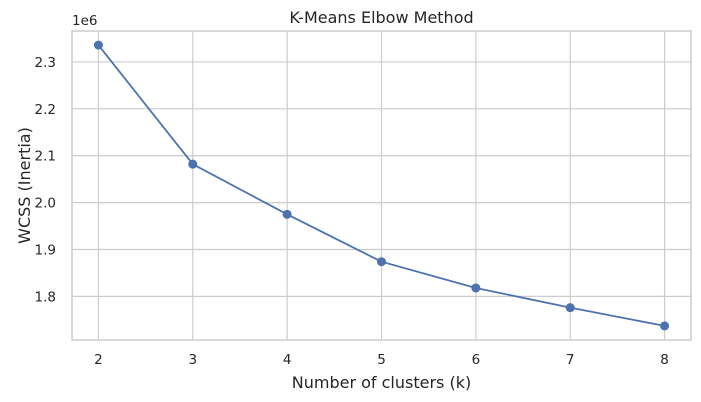  What do you see at coordinates (476, 360) in the screenshot?
I see `x-tick-label: 6` at bounding box center [476, 360].